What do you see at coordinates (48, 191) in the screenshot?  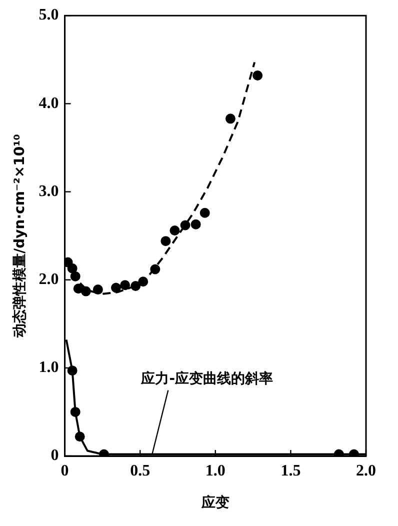 I see `y-tick-label: 3.0` at bounding box center [48, 191].